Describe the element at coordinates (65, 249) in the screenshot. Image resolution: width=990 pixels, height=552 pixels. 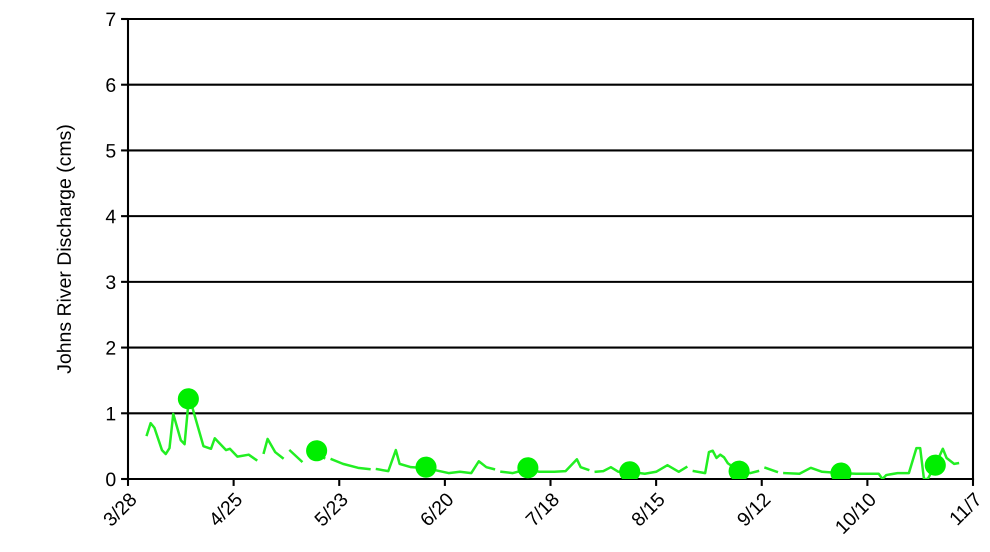
I see `y-axis-title: Johns River Discharge (cms)` at that location.